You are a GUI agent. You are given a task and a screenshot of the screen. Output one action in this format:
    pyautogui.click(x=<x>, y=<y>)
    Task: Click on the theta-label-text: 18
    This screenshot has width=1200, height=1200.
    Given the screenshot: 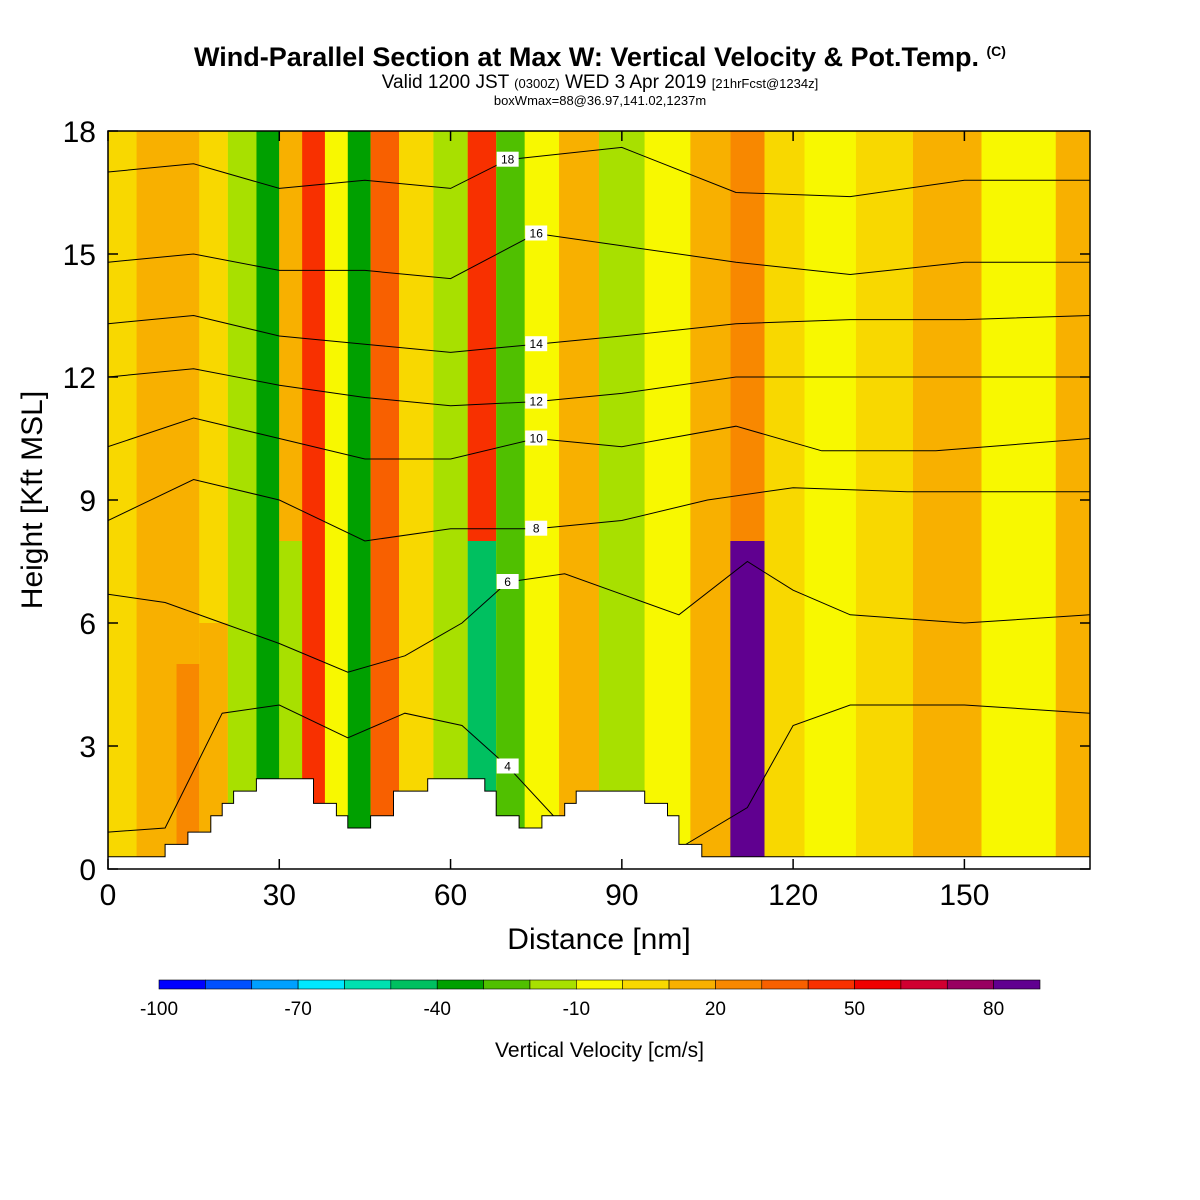 What is the action you would take?
    pyautogui.click(x=508, y=160)
    